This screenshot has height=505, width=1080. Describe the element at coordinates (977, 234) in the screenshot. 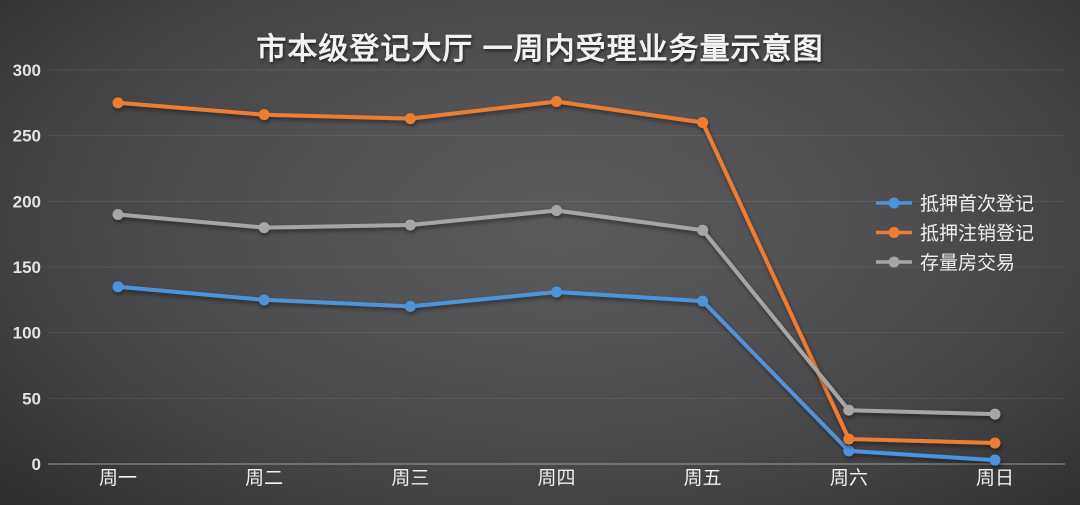

I see `legend-label-1: 抵押注销登记` at that location.